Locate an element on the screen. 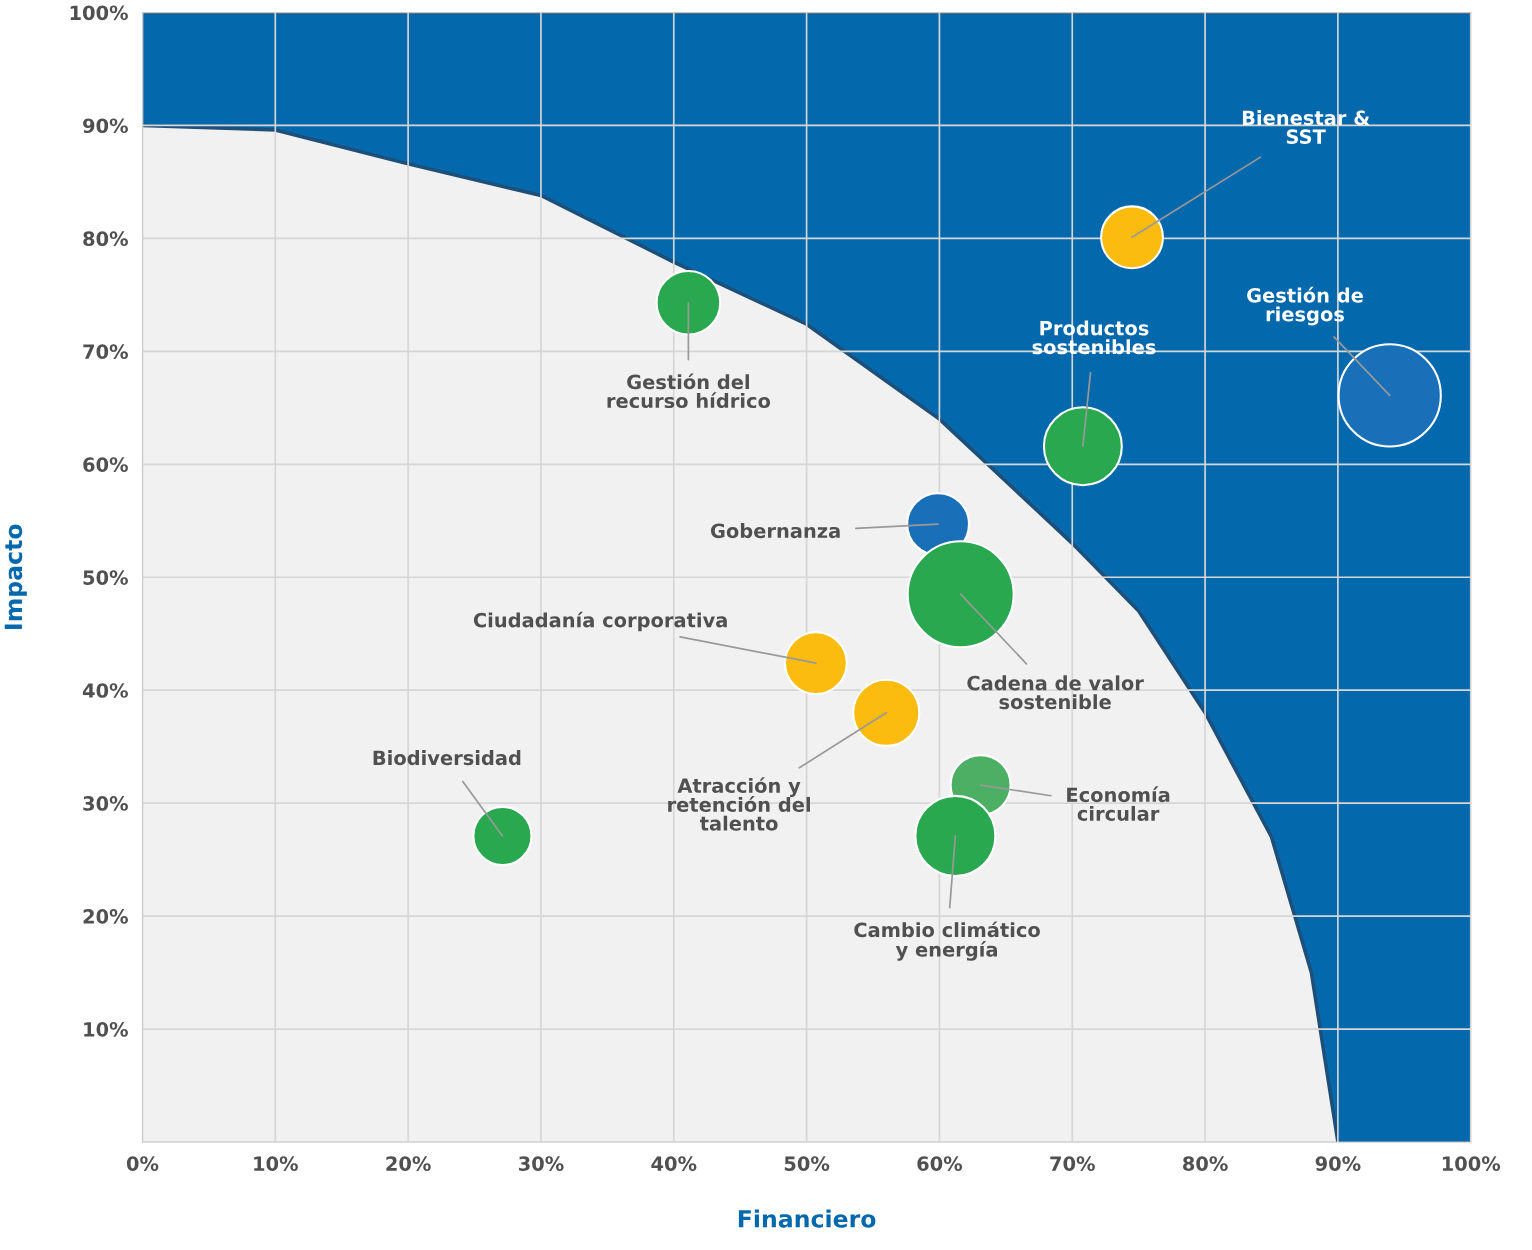  text: Cambio climático y energía is located at coordinates (947, 941).